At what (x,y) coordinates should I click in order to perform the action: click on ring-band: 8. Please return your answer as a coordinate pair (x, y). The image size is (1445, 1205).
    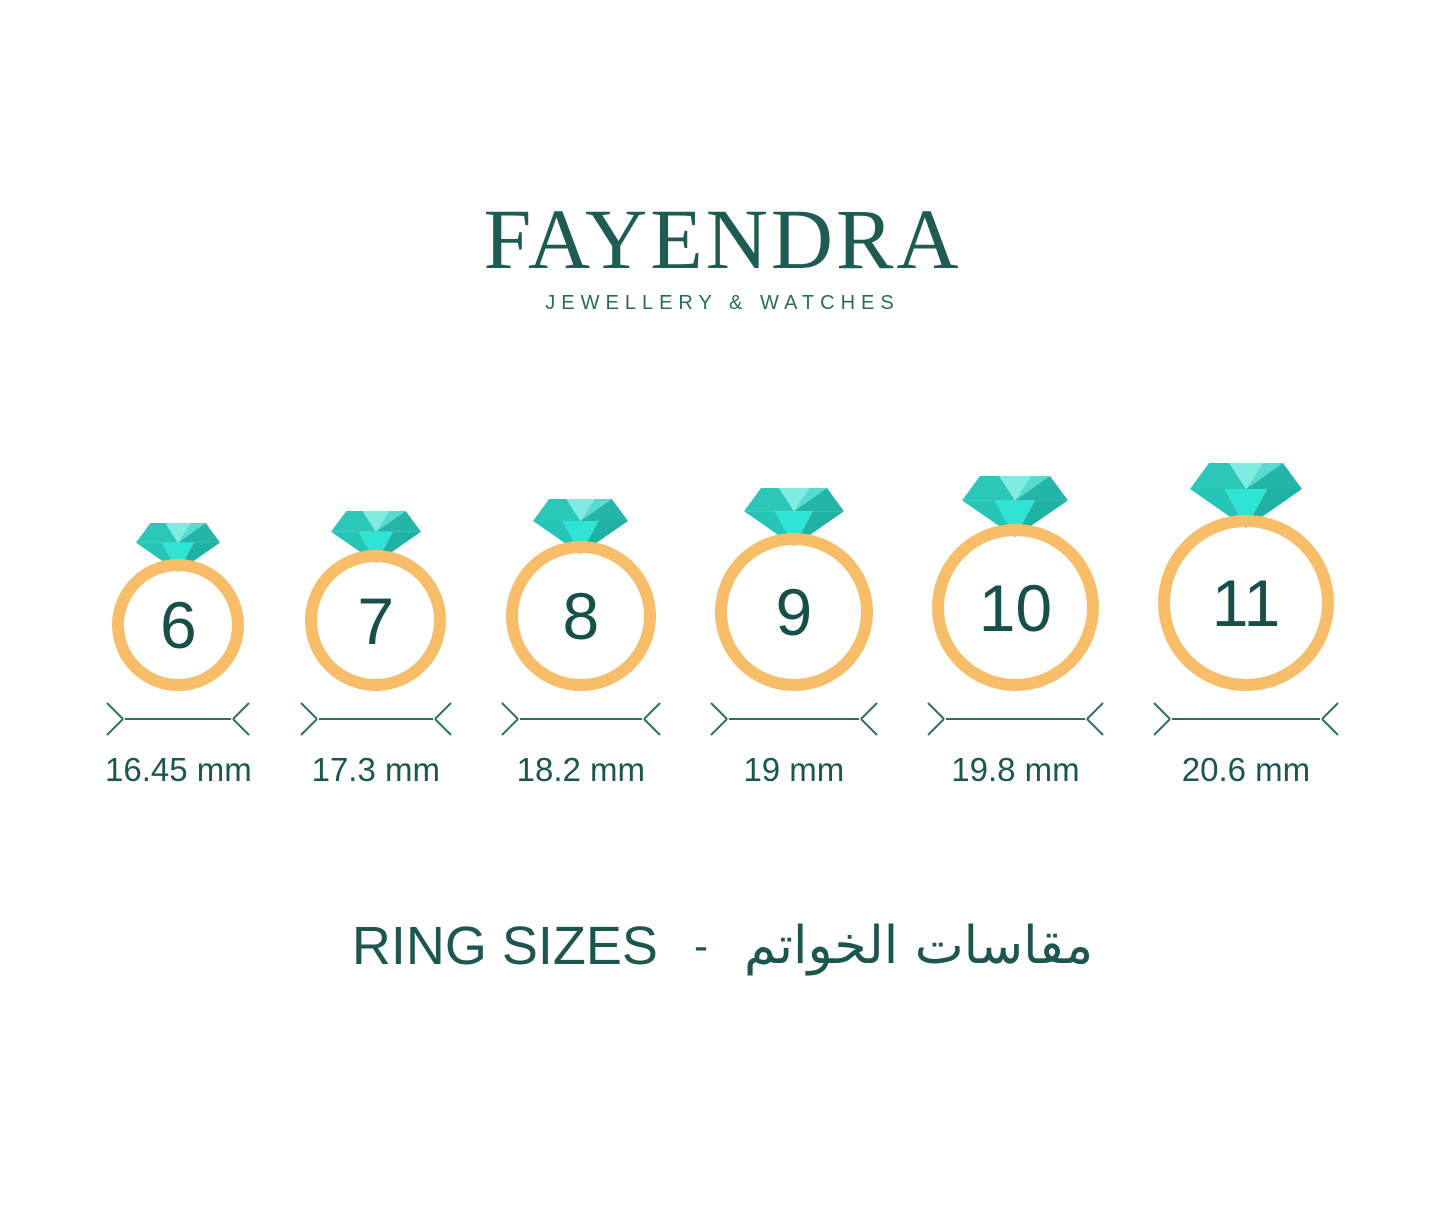
    Looking at the image, I should click on (580, 616).